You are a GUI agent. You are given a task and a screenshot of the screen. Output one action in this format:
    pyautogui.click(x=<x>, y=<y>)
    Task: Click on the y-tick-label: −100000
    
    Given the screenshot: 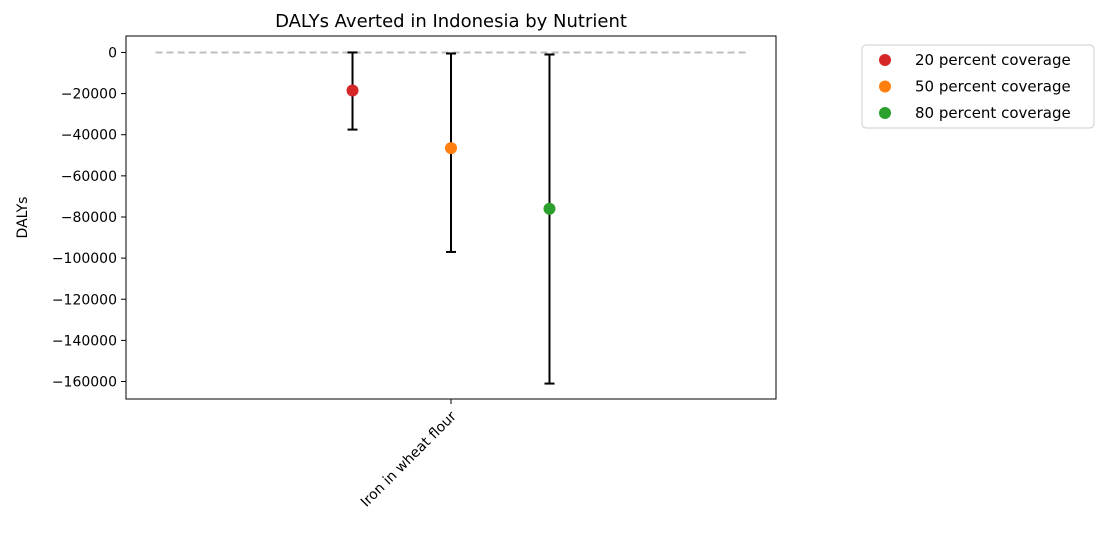 What is the action you would take?
    pyautogui.click(x=84, y=259)
    